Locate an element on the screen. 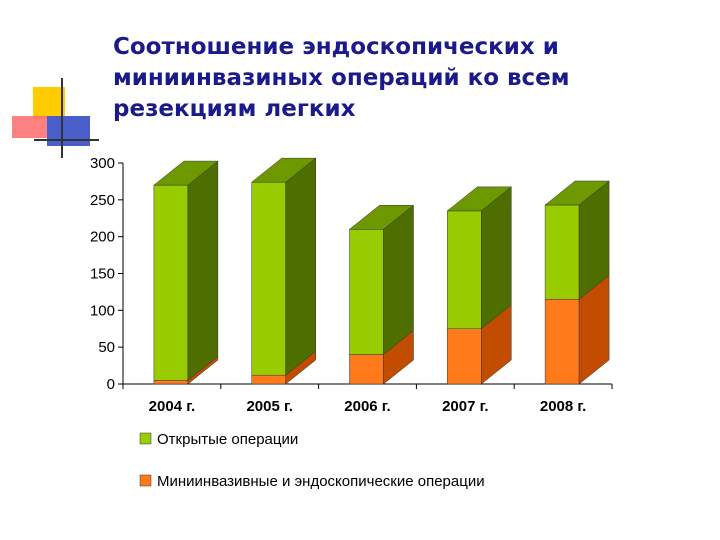 This screenshot has height=540, width=720. title-line-2: миниинвазиных операций ко всем is located at coordinates (341, 78).